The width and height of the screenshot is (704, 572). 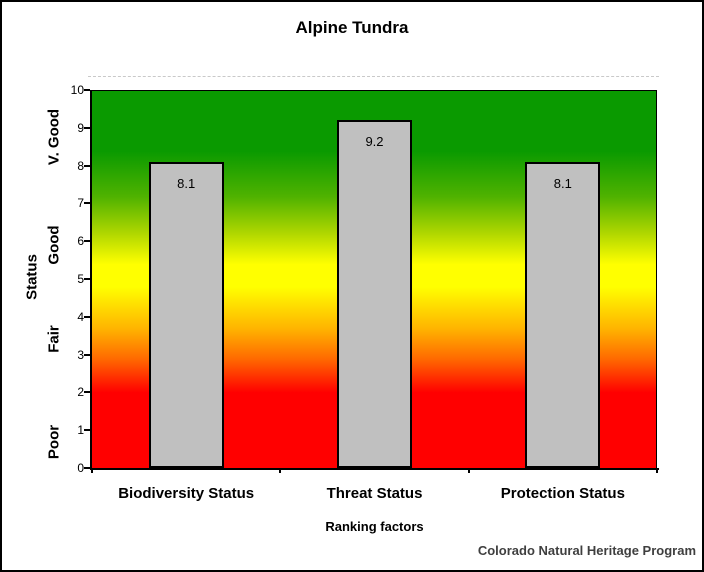 I want to click on chart-title: Alpine Tundra, so click(x=352, y=27).